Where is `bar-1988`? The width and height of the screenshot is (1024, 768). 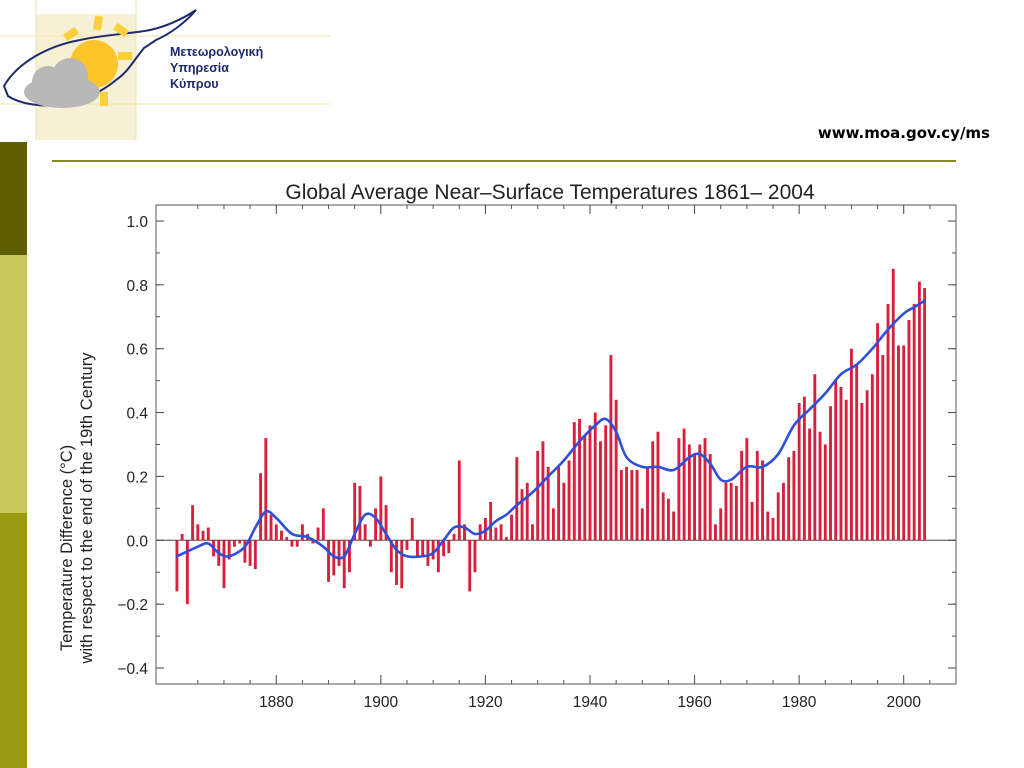
bar-1988 is located at coordinates (841, 464).